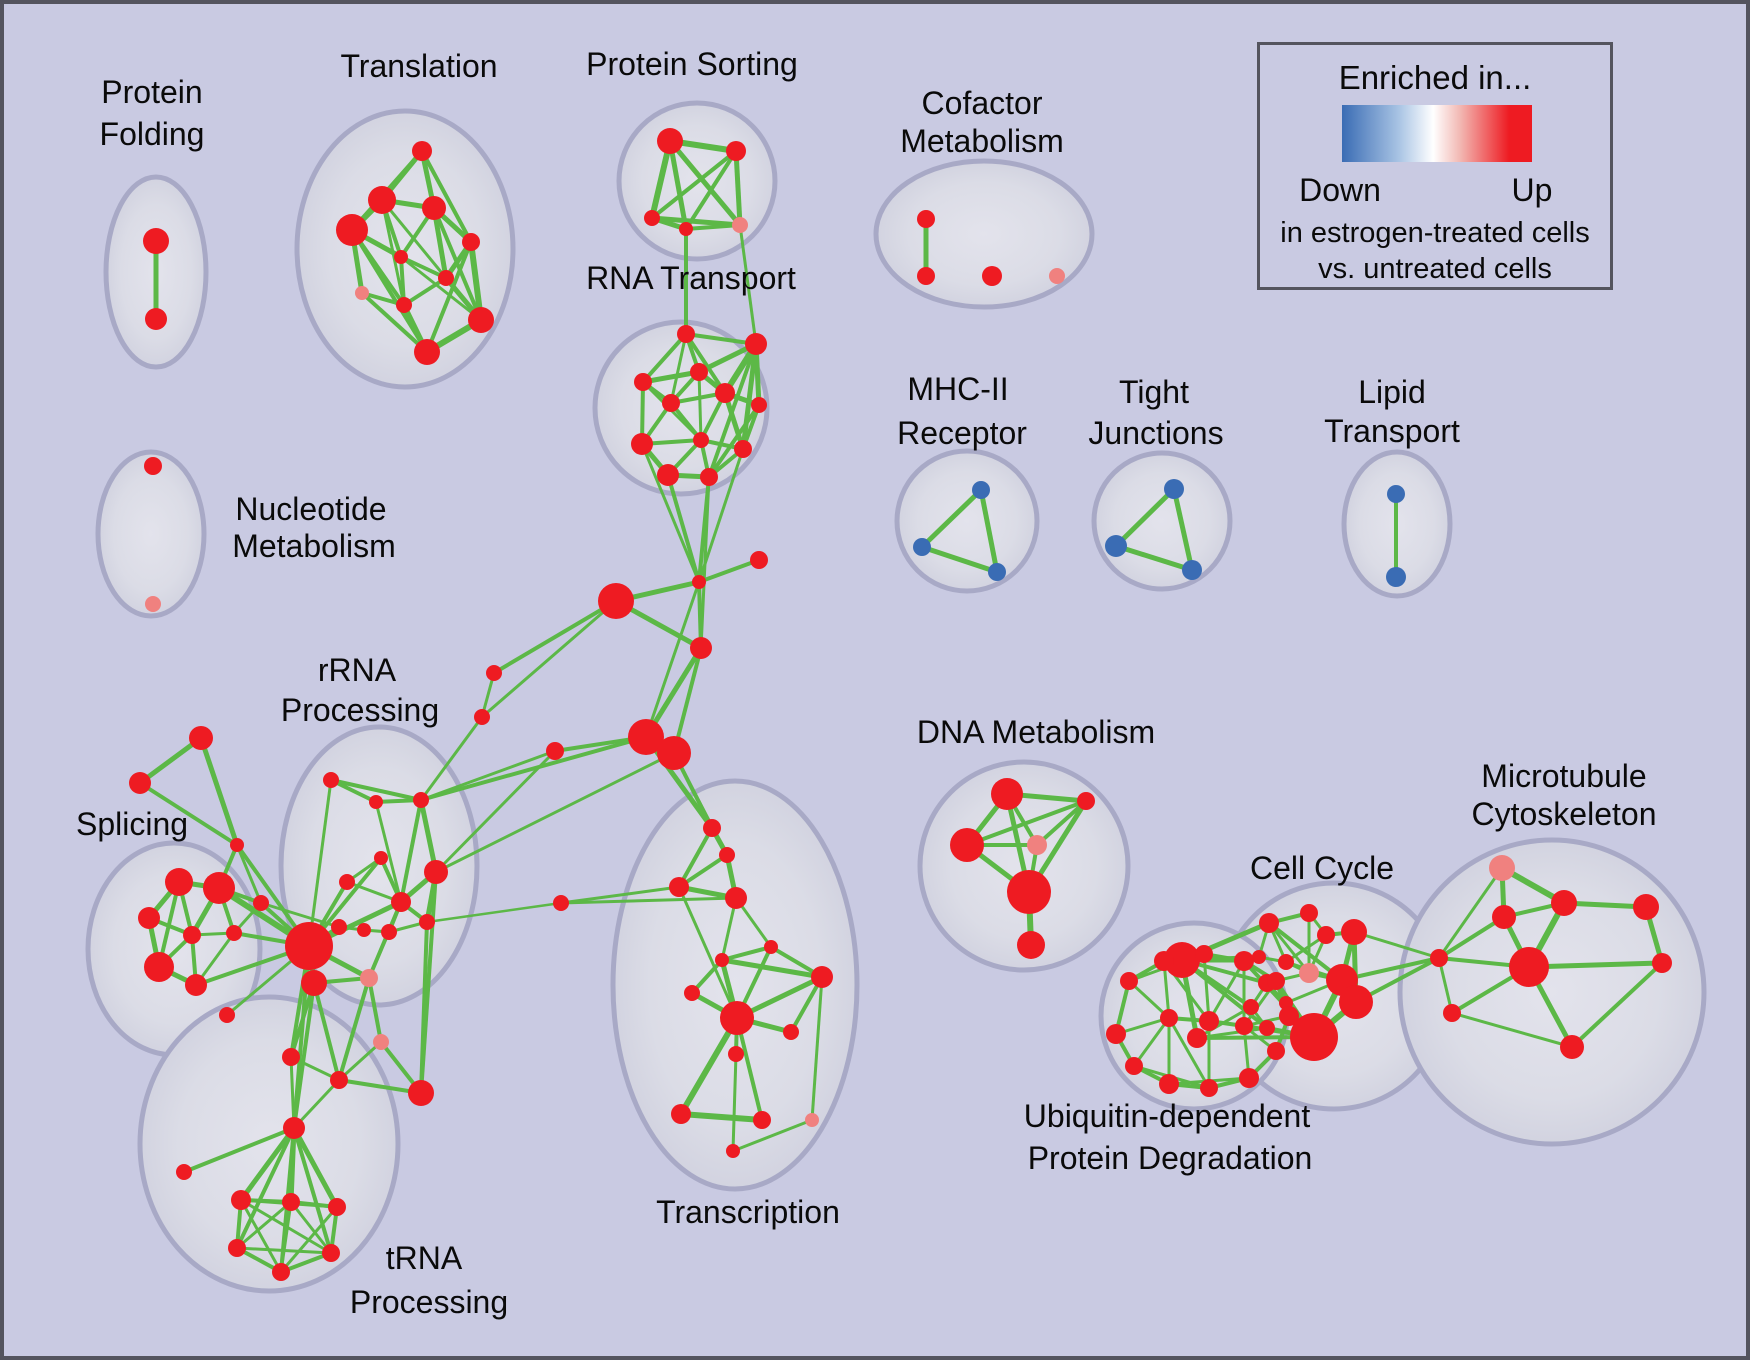 This screenshot has height=1360, width=1750. What do you see at coordinates (1563, 776) in the screenshot?
I see `cluster-label-microtubule: Microtubule` at bounding box center [1563, 776].